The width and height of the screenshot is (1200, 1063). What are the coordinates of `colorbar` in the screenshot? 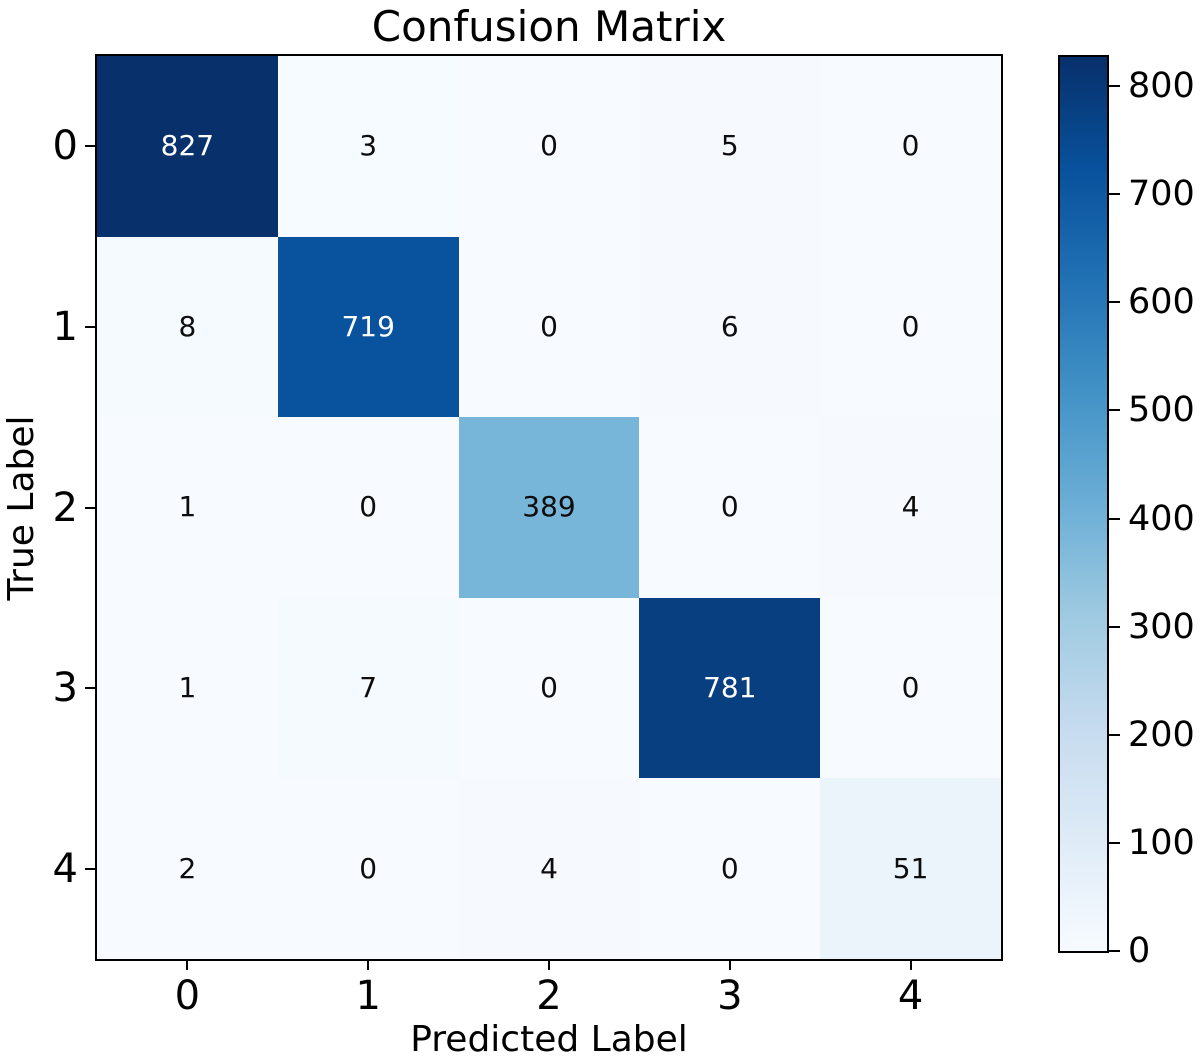 It's located at (1083, 504).